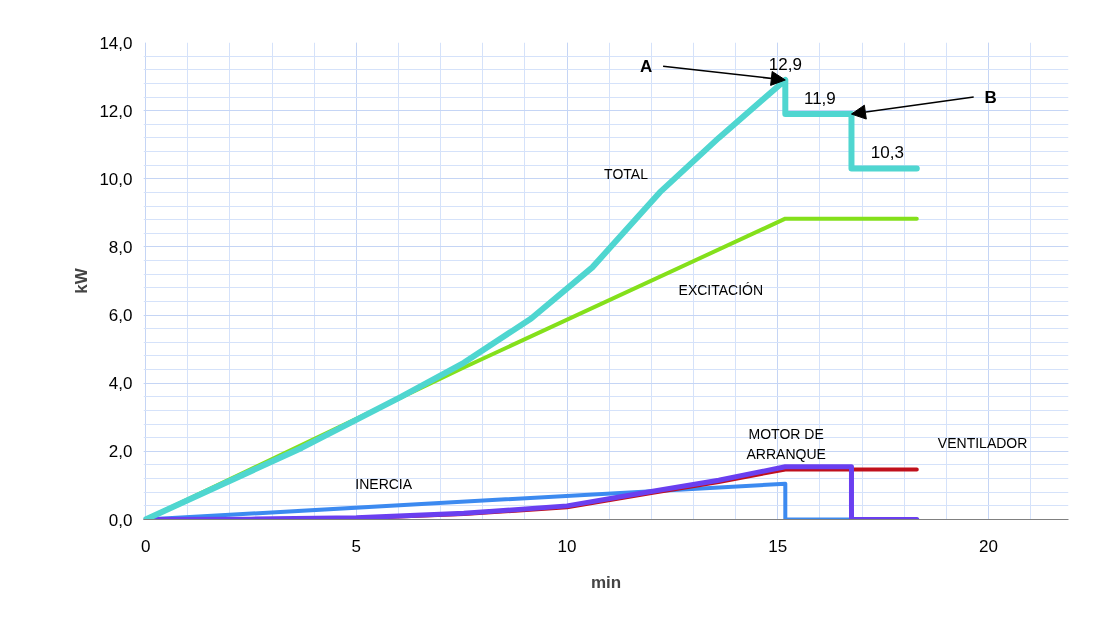 The height and width of the screenshot is (631, 1096). Describe the element at coordinates (982, 443) in the screenshot. I see `series-label: VENTILADOR` at that location.